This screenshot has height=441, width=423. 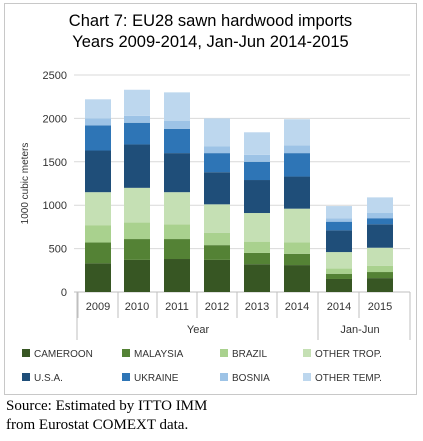 What do you see at coordinates (380, 307) in the screenshot?
I see `x-tick-label: 2015` at bounding box center [380, 307].